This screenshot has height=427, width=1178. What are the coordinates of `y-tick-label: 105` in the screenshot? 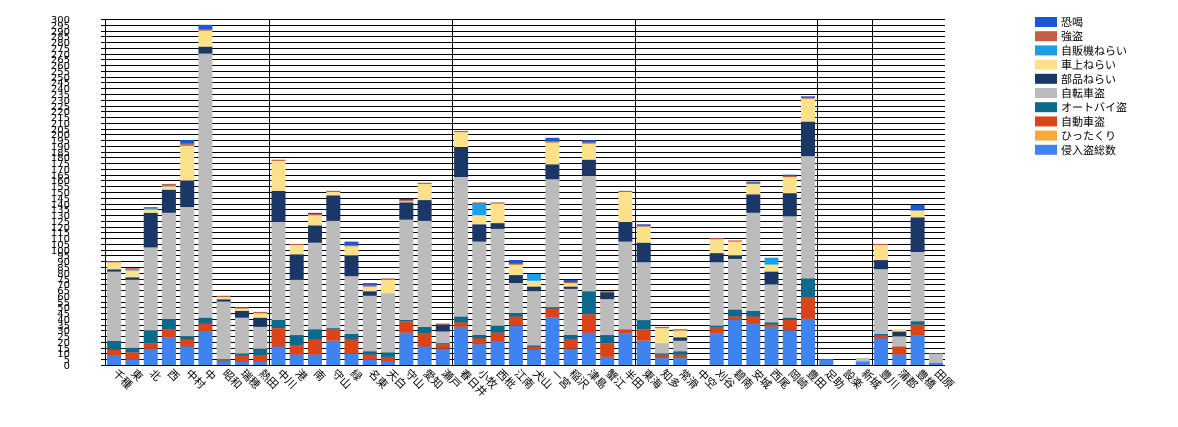 It's located at (60, 245).